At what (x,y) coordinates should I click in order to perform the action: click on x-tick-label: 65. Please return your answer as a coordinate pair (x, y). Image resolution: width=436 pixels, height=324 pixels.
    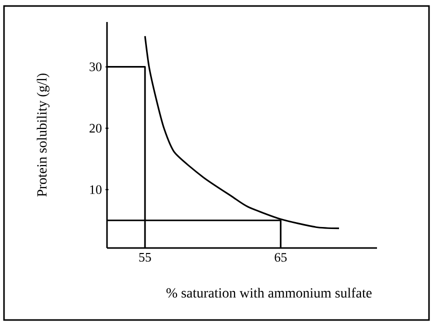
    Looking at the image, I should click on (280, 257).